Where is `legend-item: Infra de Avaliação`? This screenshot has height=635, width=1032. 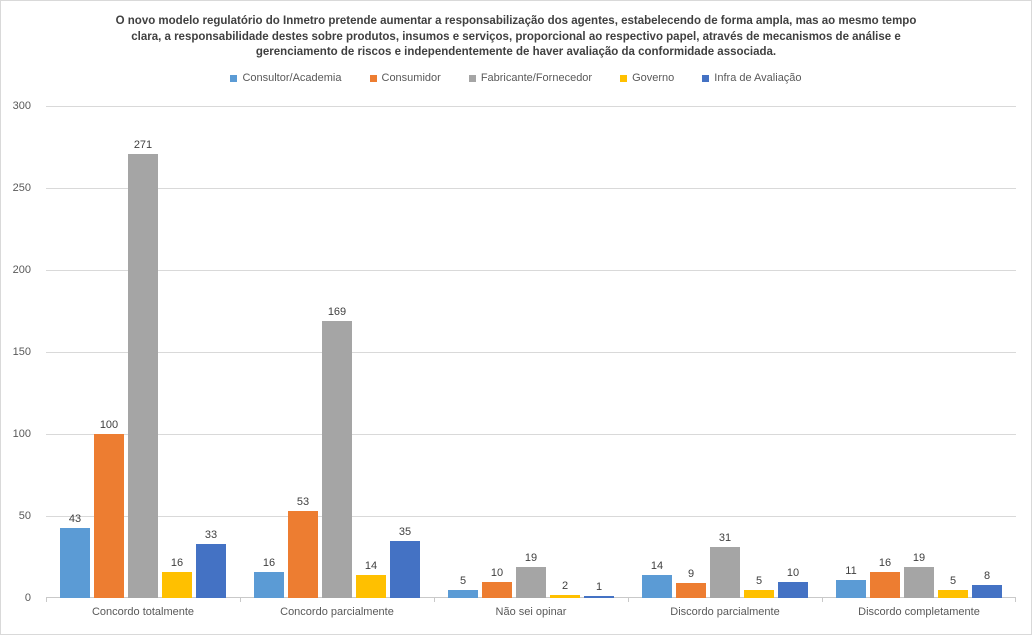
legend-item: Infra de Avaliação is located at coordinates (752, 78).